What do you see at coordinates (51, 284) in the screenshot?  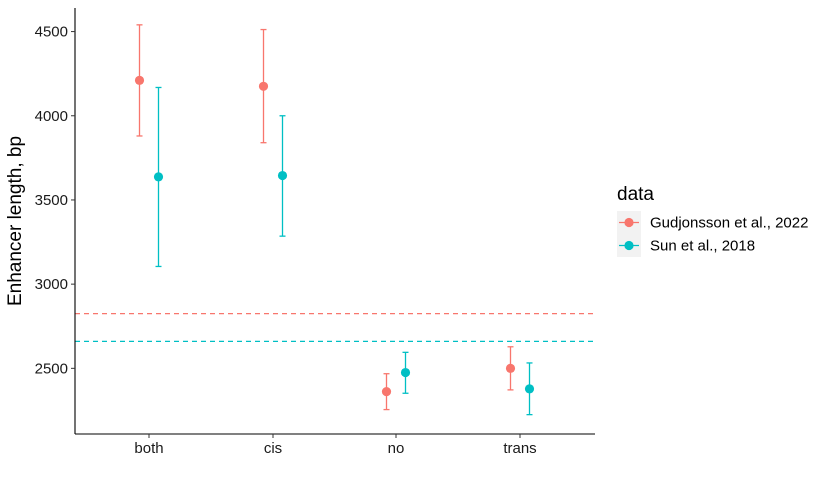 I see `y-tick-label: 3000` at bounding box center [51, 284].